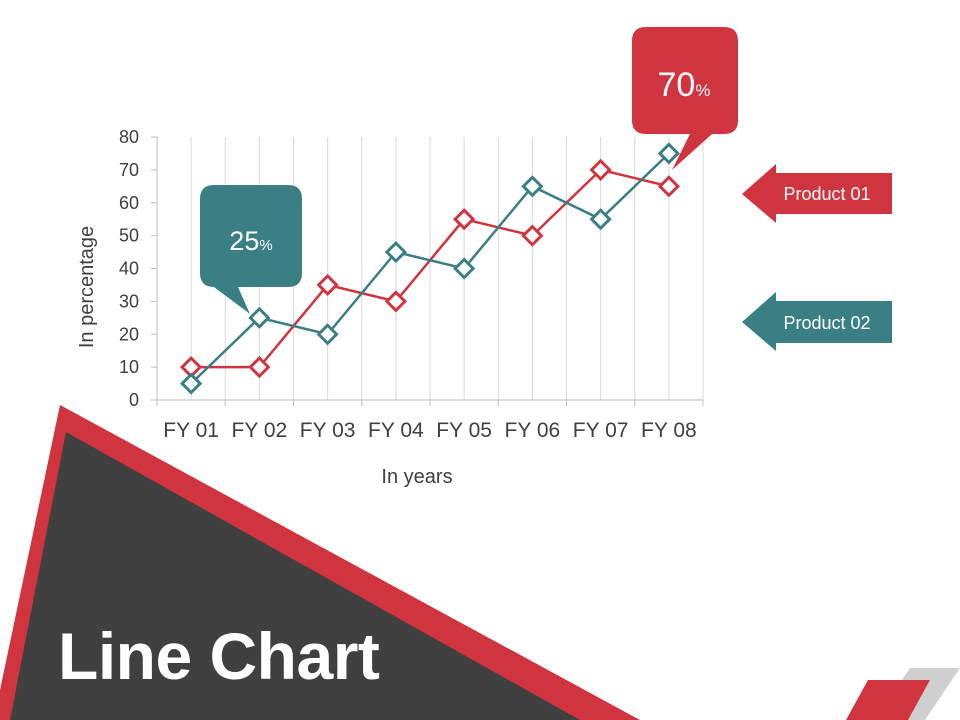  I want to click on legend-arrow-product02, so click(817, 321).